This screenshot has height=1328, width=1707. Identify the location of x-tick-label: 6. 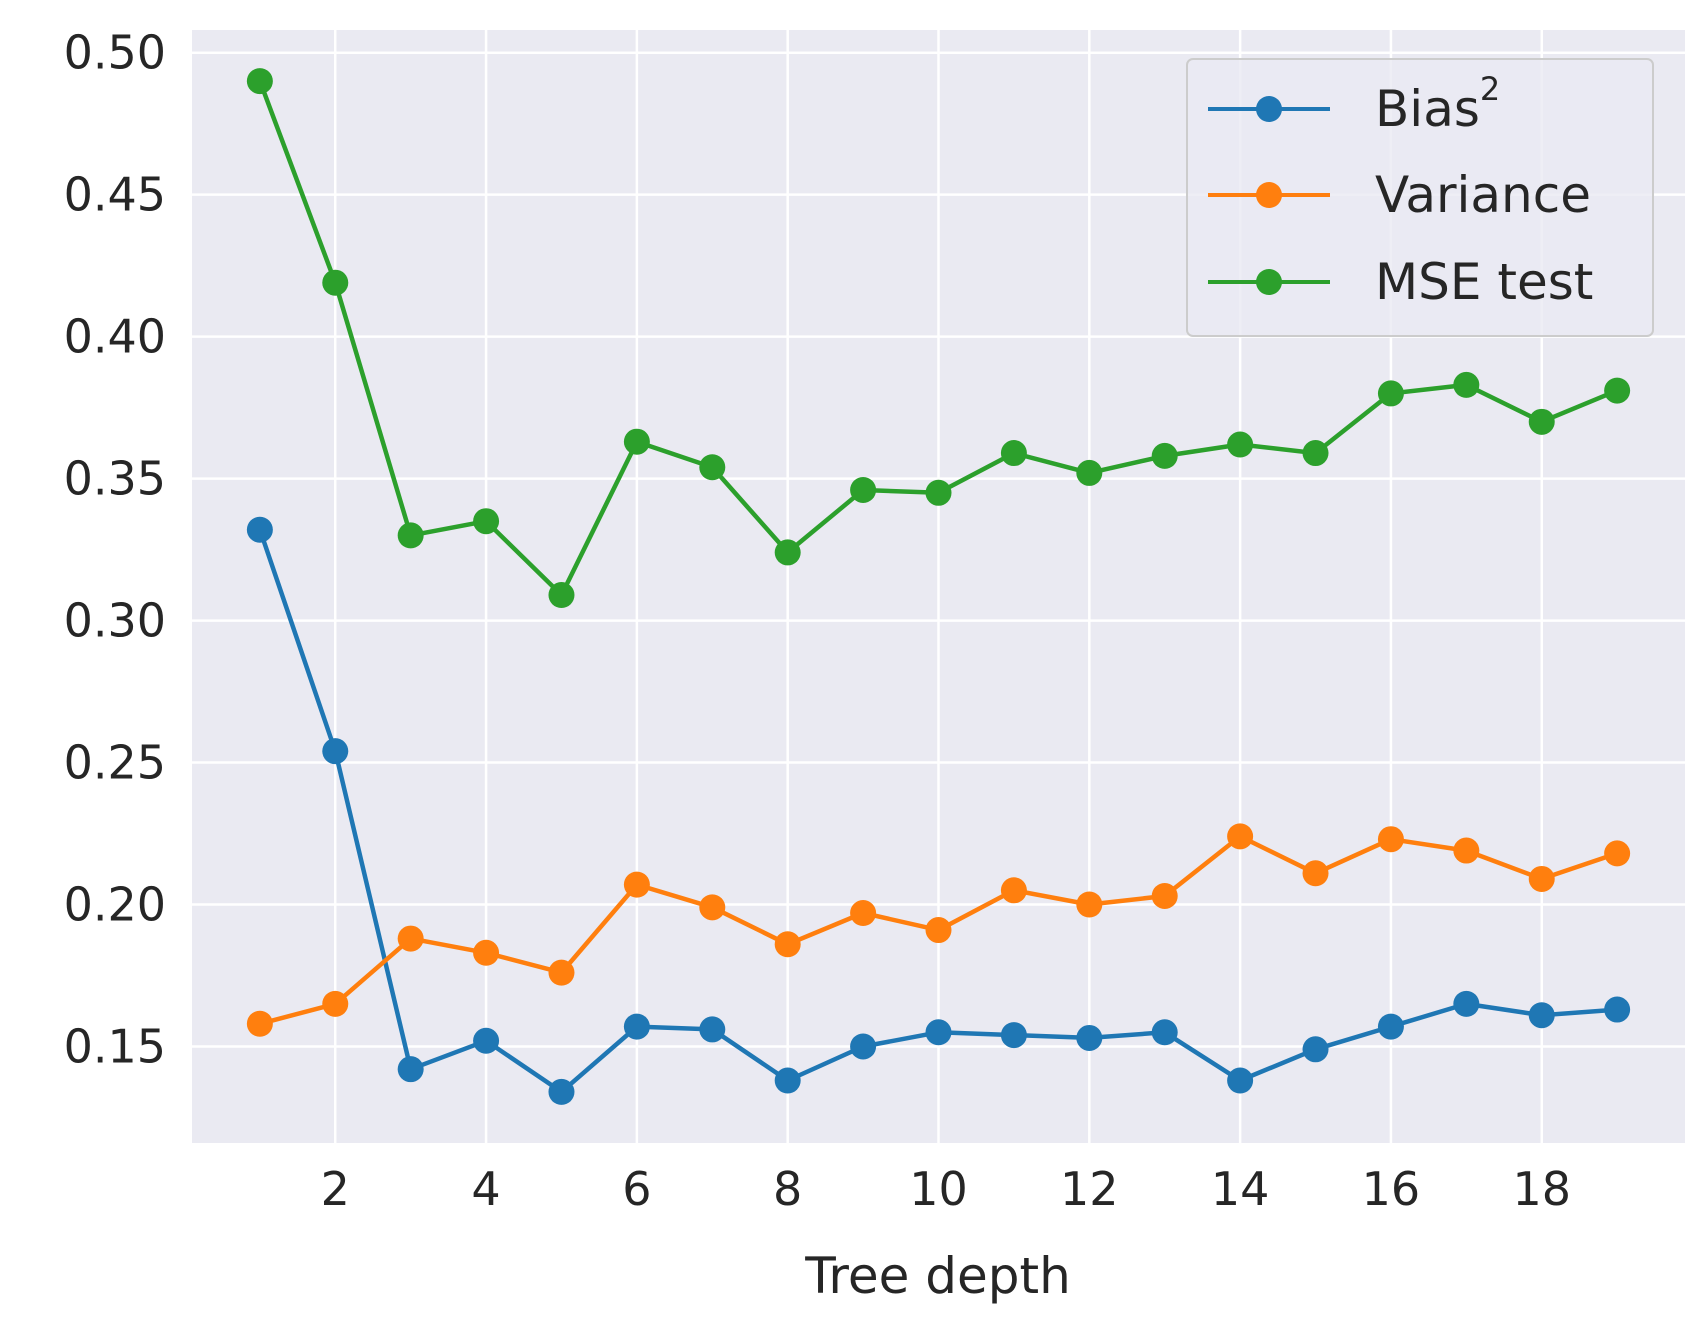
(636, 1189).